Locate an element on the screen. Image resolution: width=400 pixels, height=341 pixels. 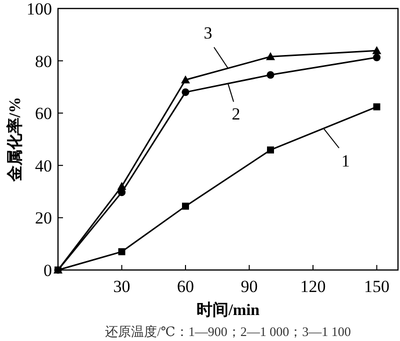
legend-label: 2 is located at coordinates (236, 114).